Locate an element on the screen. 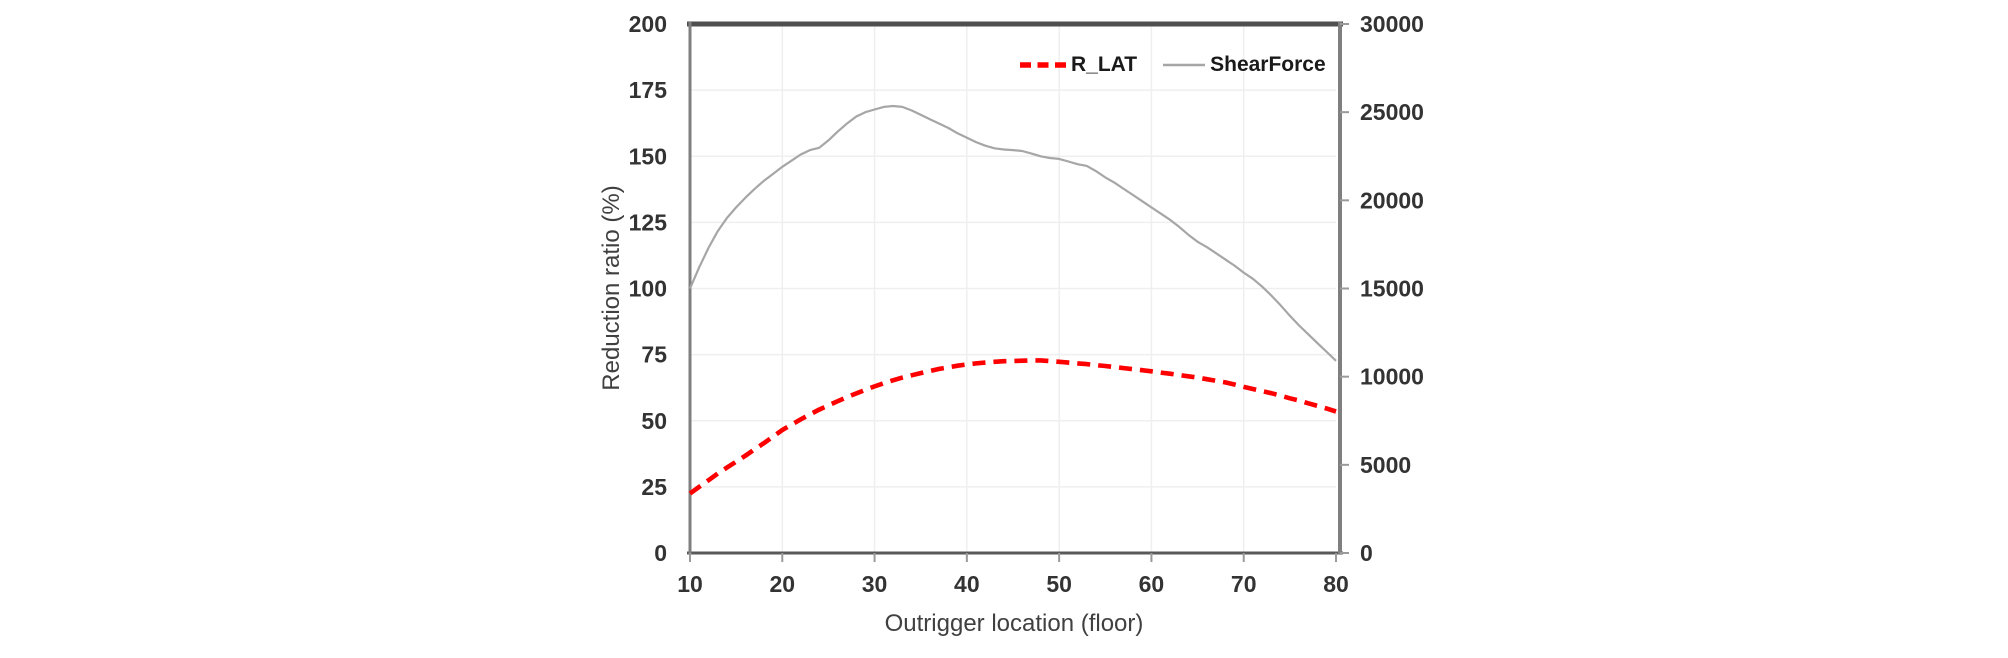 The image size is (2008, 658). right-axis-tick-label: 5000 is located at coordinates (1385, 465).